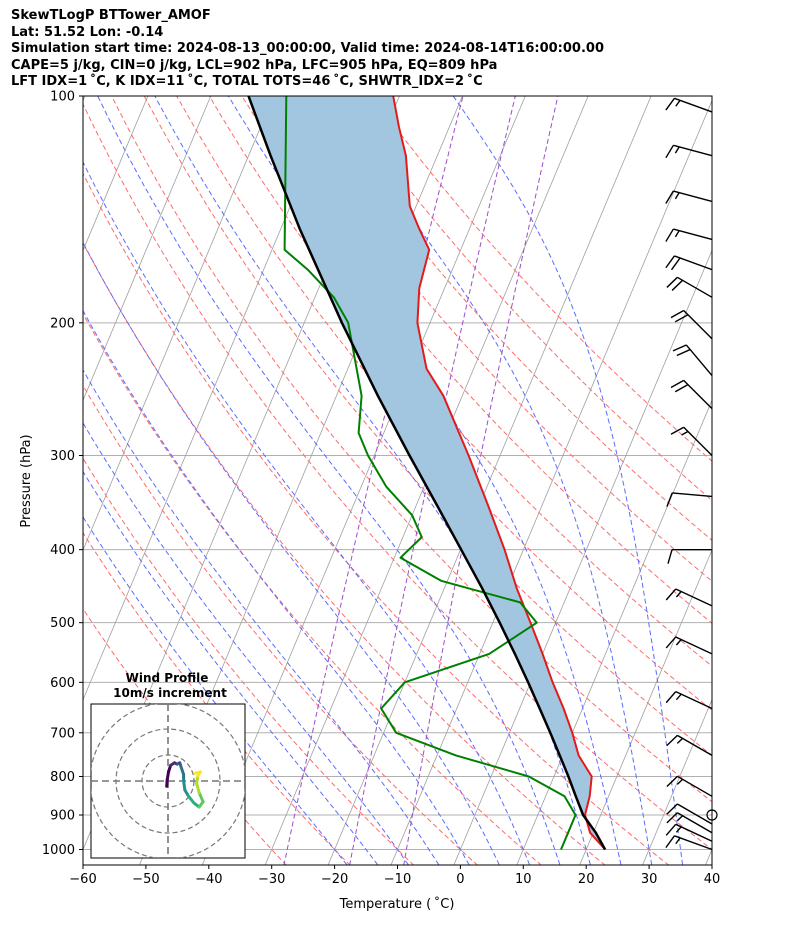 This screenshot has width=794, height=937. I want to click on y-tick-label: 500, so click(62, 623).